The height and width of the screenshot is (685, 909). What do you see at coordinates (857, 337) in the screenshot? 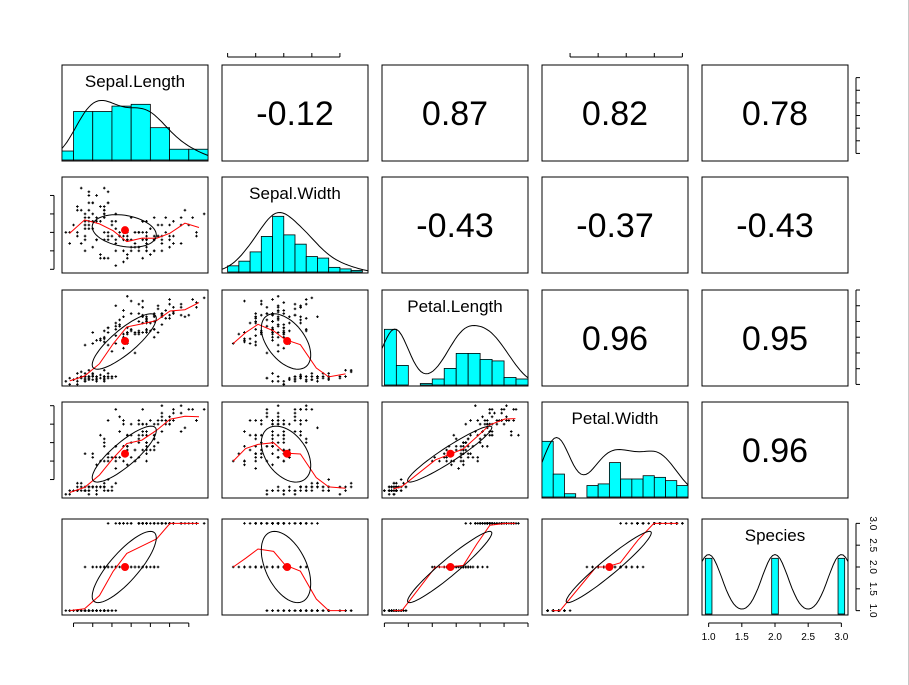
I see `y-axis-petal-length` at bounding box center [857, 337].